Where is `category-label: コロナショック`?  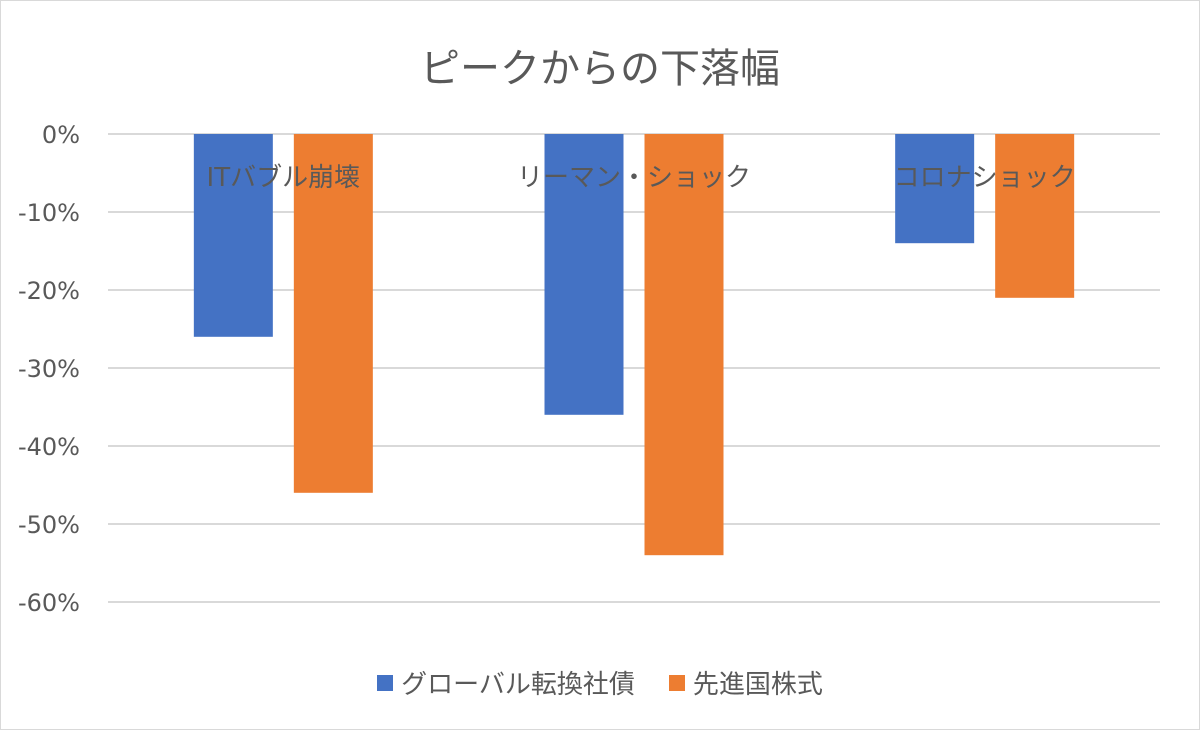
category-label: コロナショック is located at coordinates (985, 178).